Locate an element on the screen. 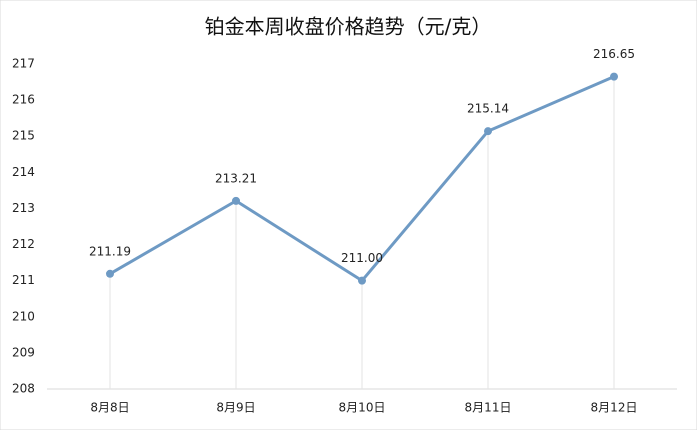 Image resolution: width=697 pixels, height=430 pixels. x-tick-label: 8月8日 is located at coordinates (109, 408).